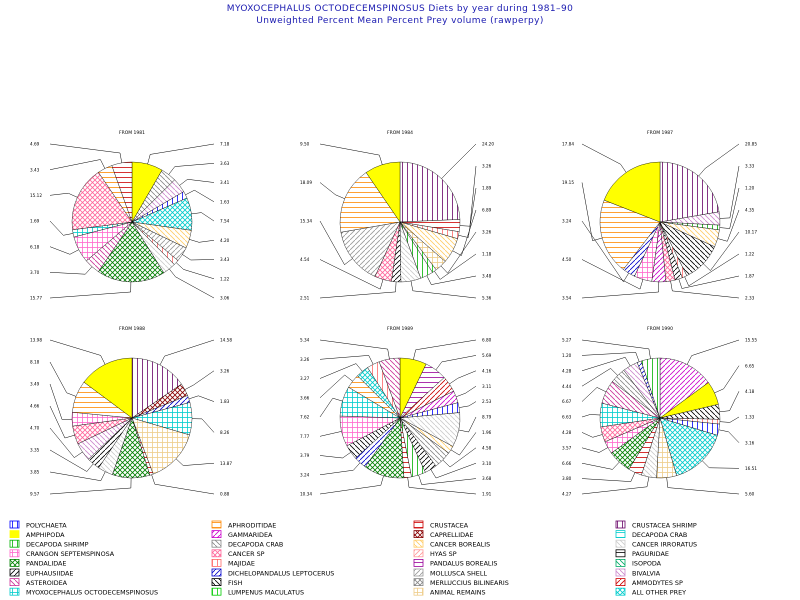 The width and height of the screenshot is (800, 600). What do you see at coordinates (225, 494) in the screenshot?
I see `slice-value-label: 0.88` at bounding box center [225, 494].